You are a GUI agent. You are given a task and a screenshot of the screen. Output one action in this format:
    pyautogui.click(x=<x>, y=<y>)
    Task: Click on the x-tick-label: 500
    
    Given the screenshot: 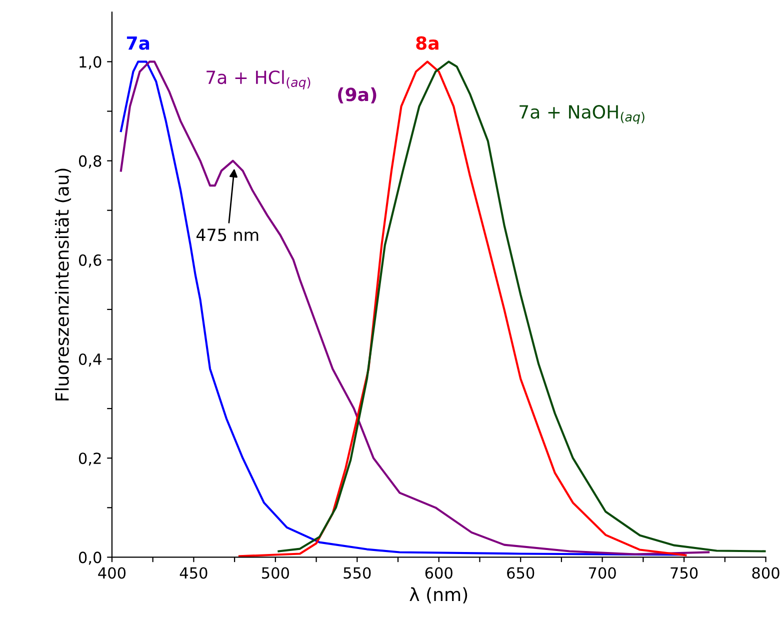 What is the action you would take?
    pyautogui.click(x=275, y=573)
    